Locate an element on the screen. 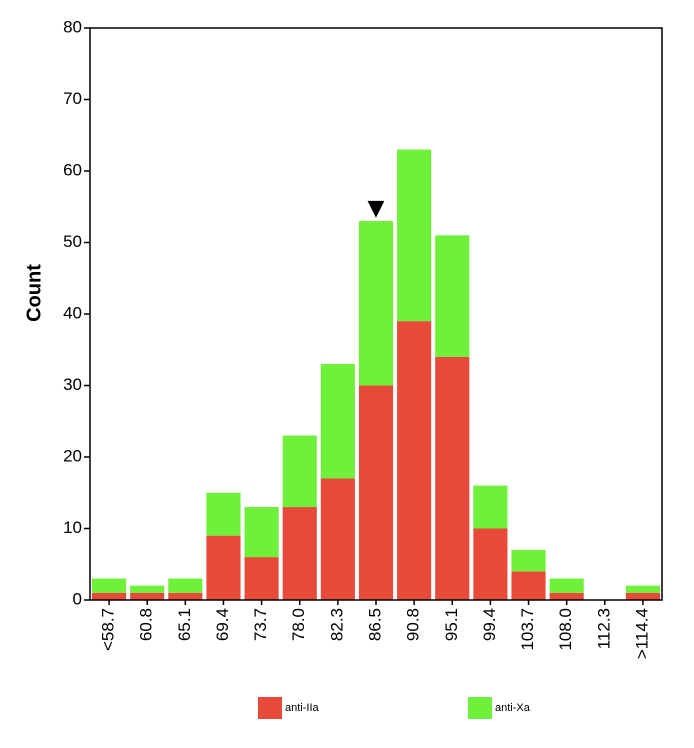 The height and width of the screenshot is (748, 694). y-axis-label: Count is located at coordinates (34, 293).